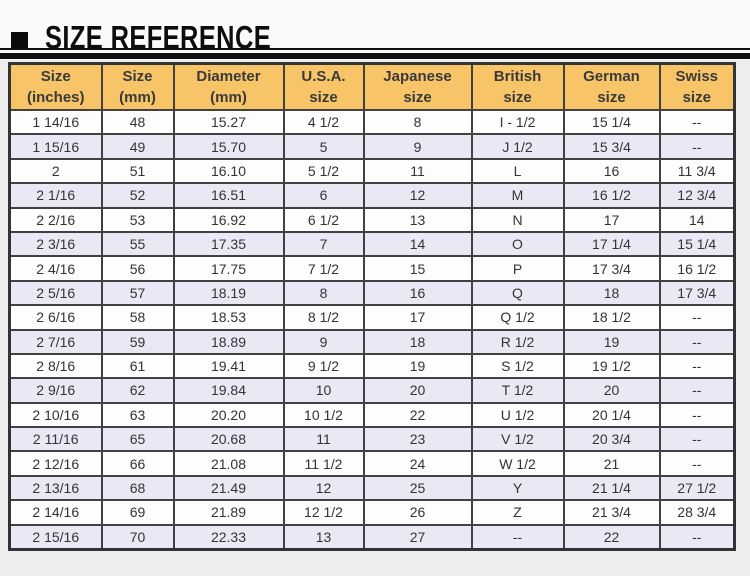 The image size is (750, 576). What do you see at coordinates (372, 415) in the screenshot?
I see `table-row: 2 10/16 63 20.20 10 1/2 22 U 1/2 20 1/4 --` at bounding box center [372, 415].